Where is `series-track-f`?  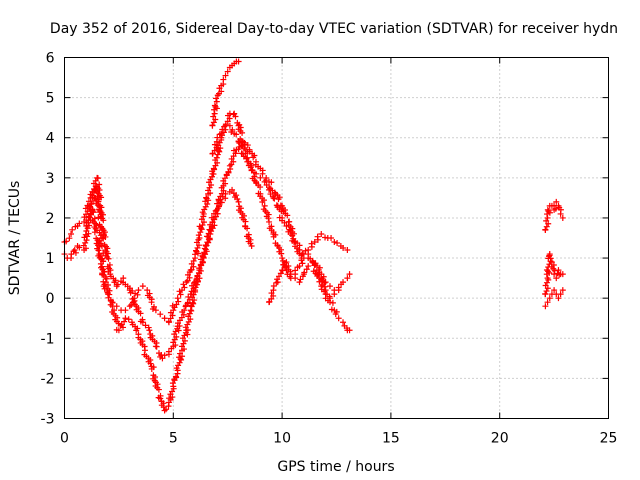 series-track-f is located at coordinates (309, 282).